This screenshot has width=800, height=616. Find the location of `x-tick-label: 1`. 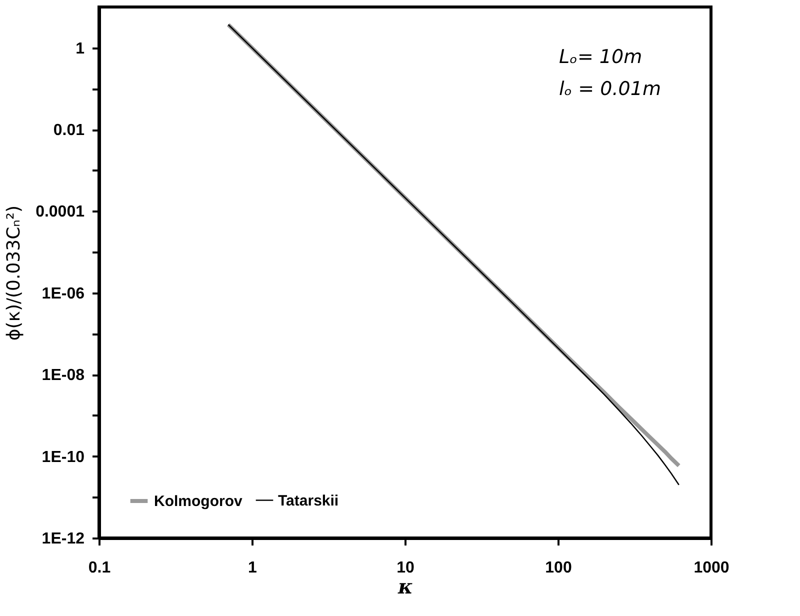

x-tick-label: 1 is located at coordinates (253, 568).